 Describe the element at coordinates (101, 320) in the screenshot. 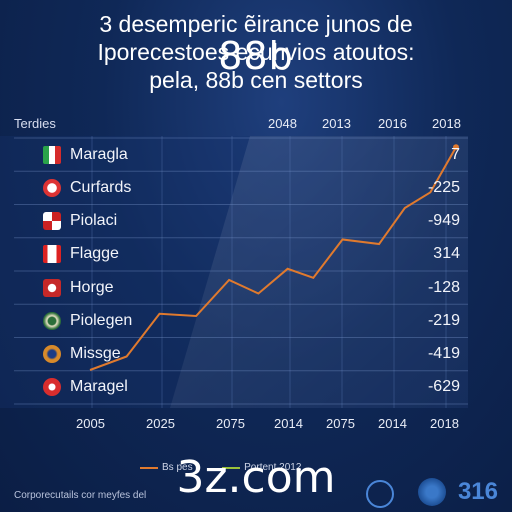

I see `row-label-6: Piolegen` at that location.